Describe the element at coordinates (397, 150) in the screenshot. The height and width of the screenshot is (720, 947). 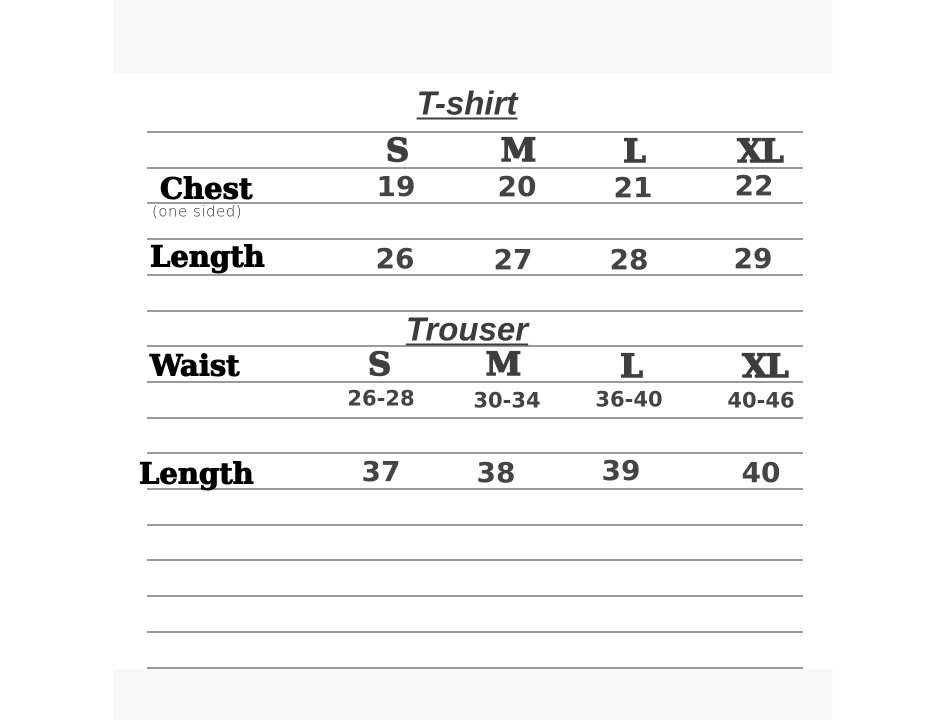
I see `tshirt-size-s: S` at that location.